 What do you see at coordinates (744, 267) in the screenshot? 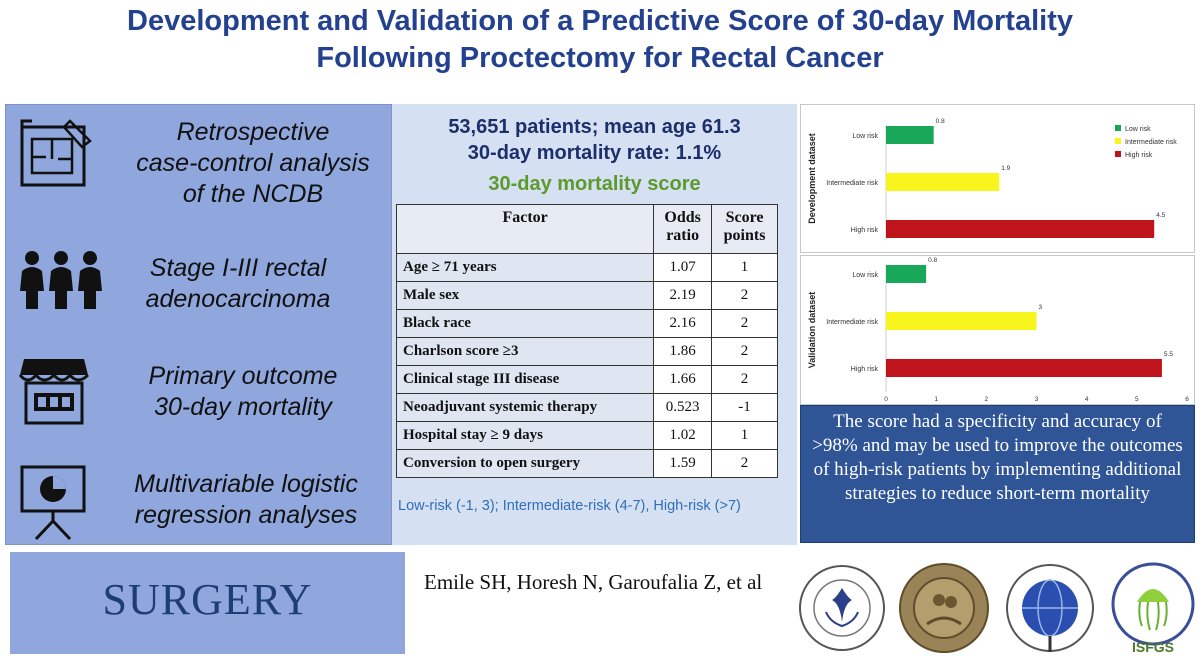
I see `points-cell: 1` at bounding box center [744, 267].